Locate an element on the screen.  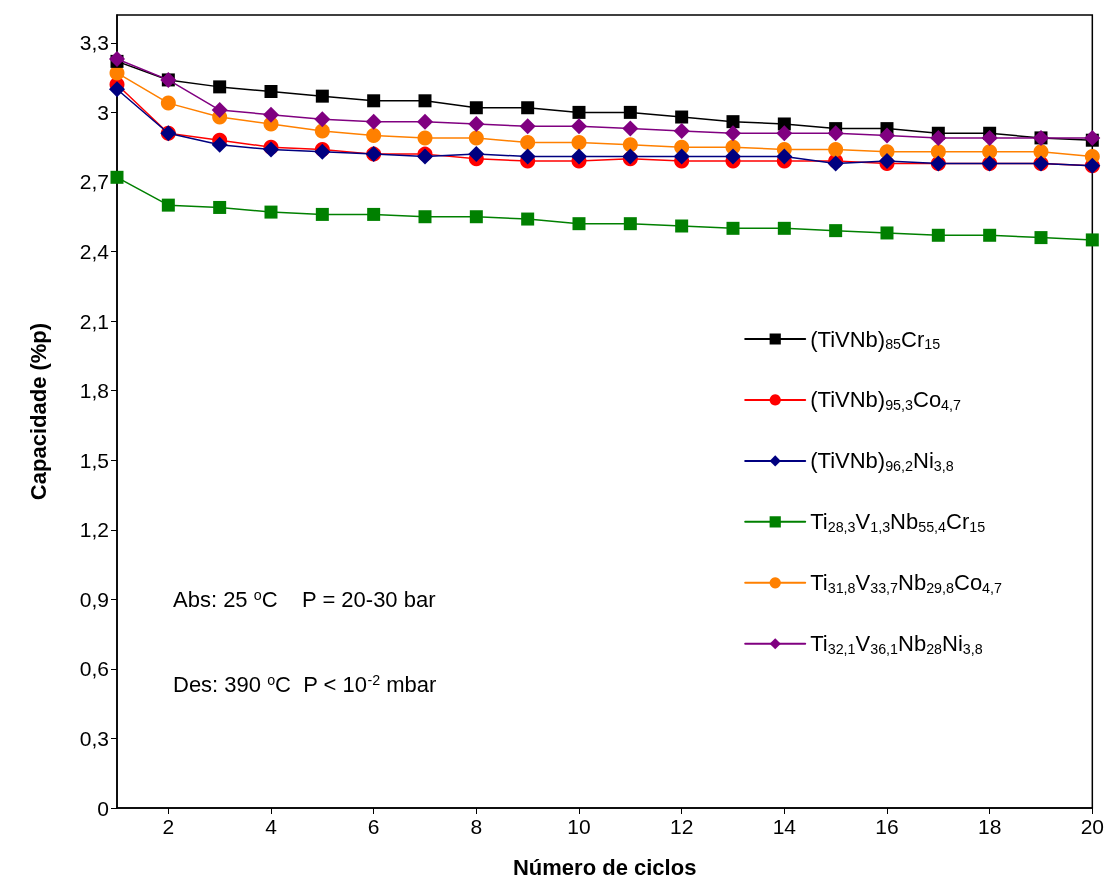
y-tick-label: 0,3 is located at coordinates (94, 738).